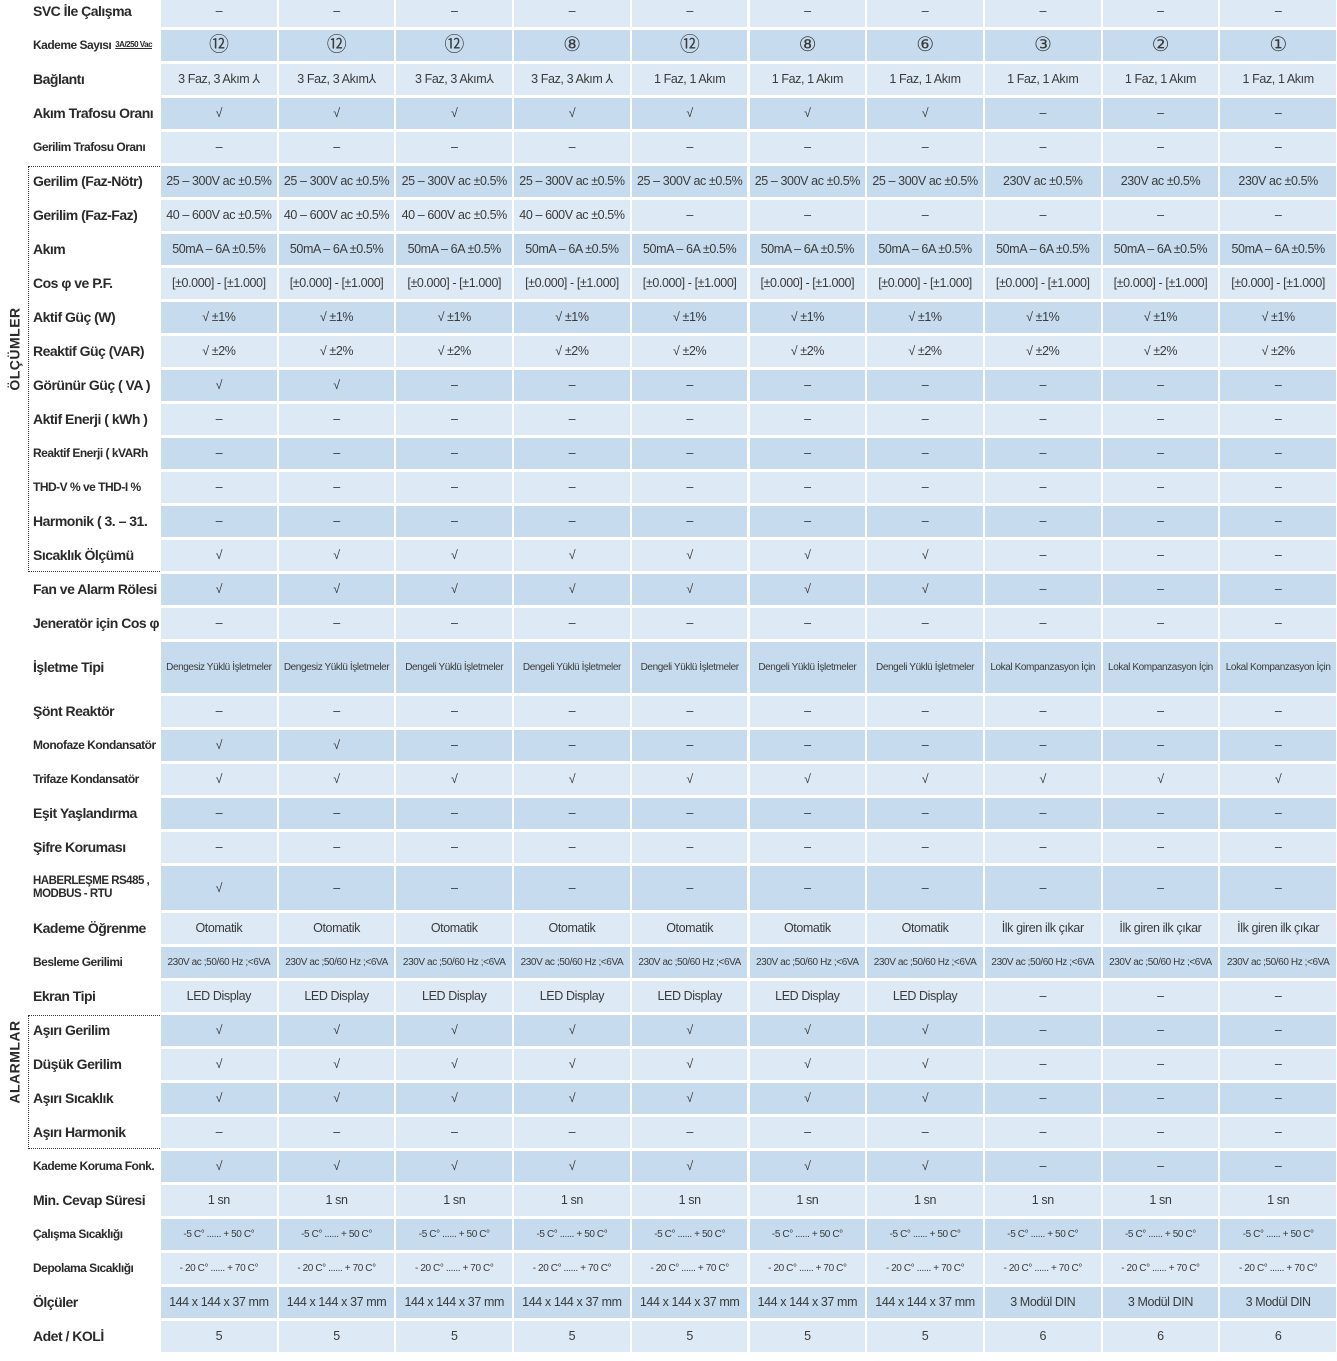 The image size is (1337, 1361). I want to click on table-cell: √ ±1%, so click(1042, 317).